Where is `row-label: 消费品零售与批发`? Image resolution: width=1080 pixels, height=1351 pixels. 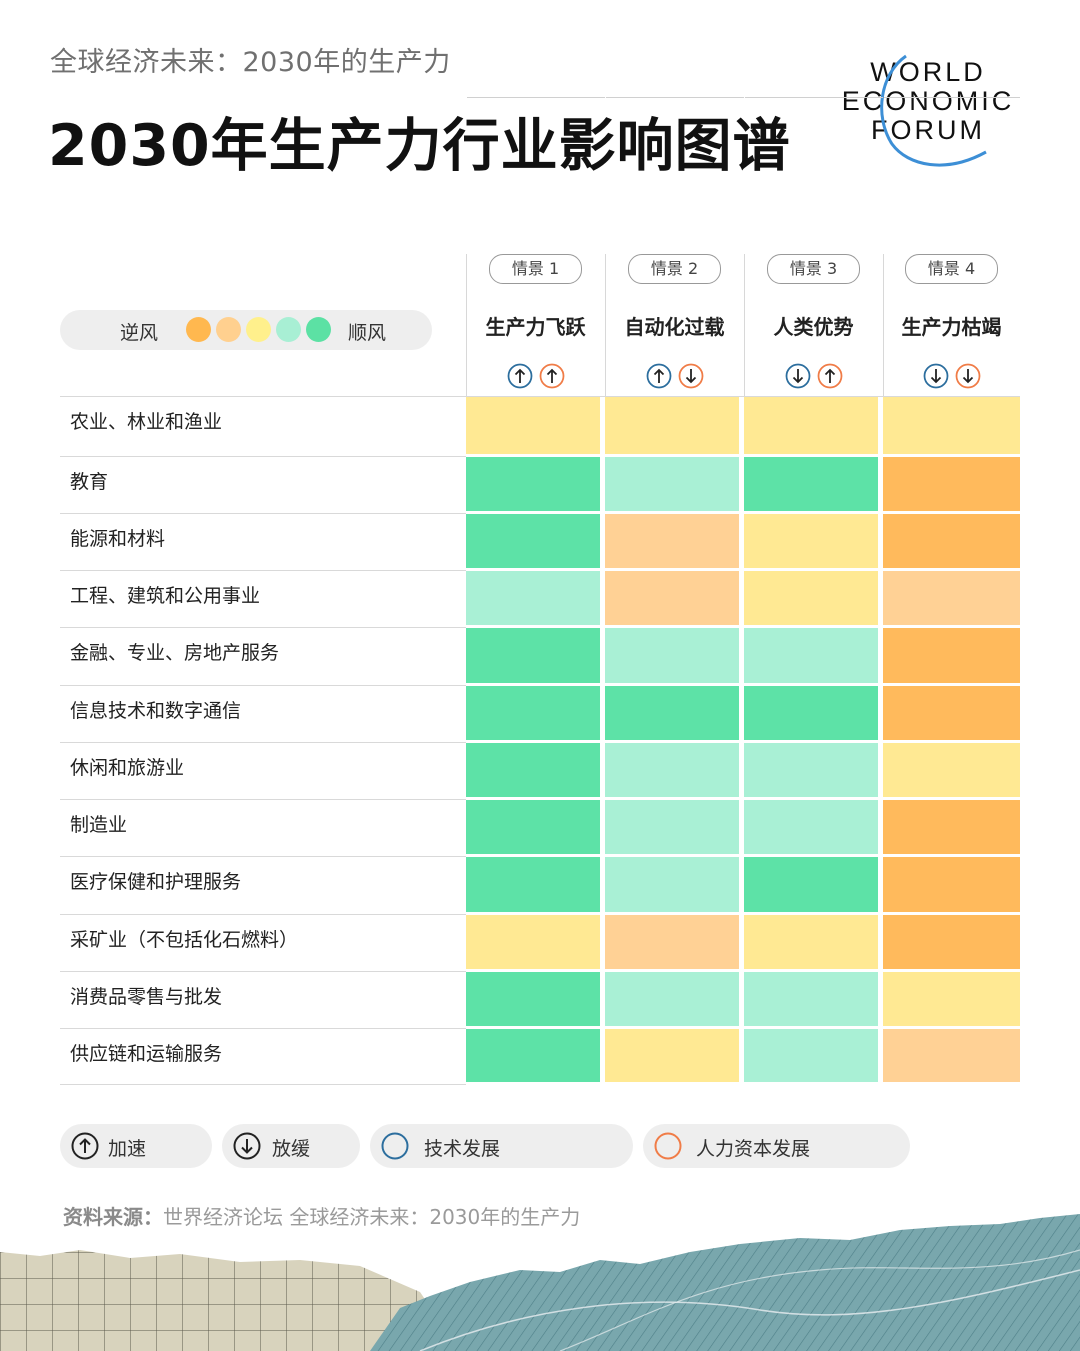
row-label: 消费品零售与批发 is located at coordinates (146, 997).